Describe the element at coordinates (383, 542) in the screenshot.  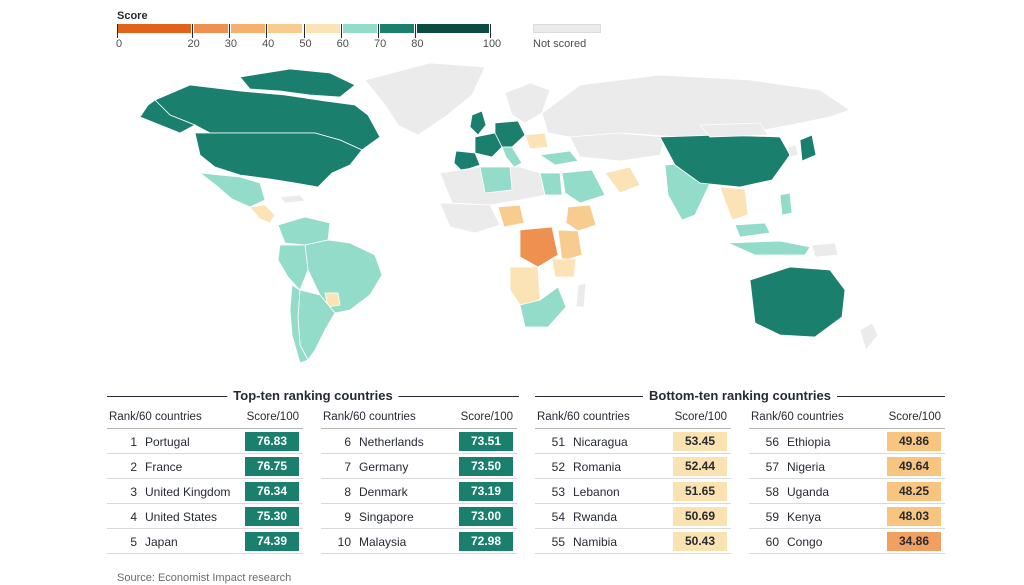
I see `country-name: Malaysia` at that location.